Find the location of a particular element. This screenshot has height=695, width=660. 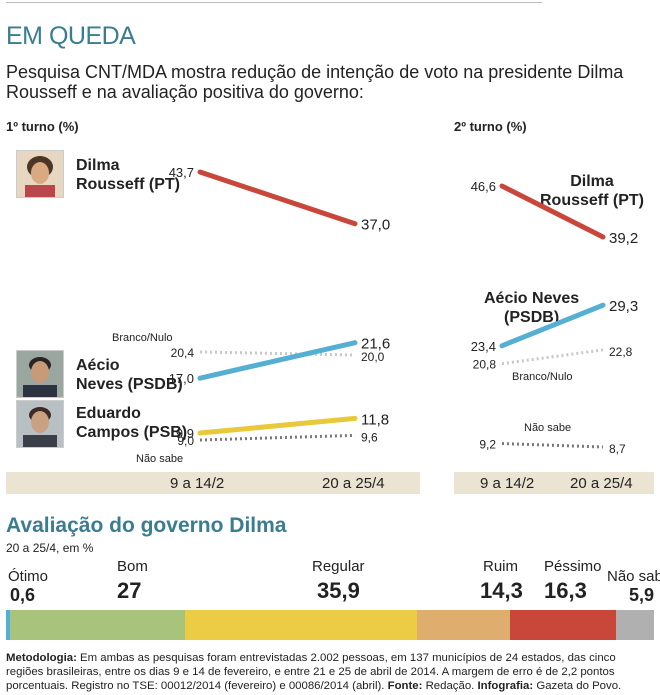

evaluation-value-label-0: 0,6 is located at coordinates (23, 595).